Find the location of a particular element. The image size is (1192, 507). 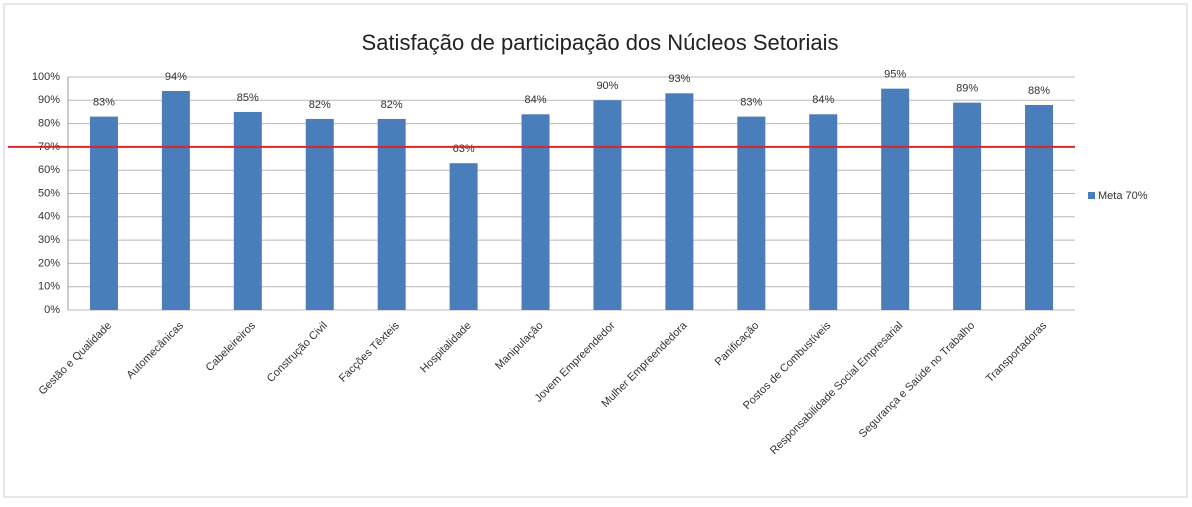

data-label: 94% is located at coordinates (176, 77).